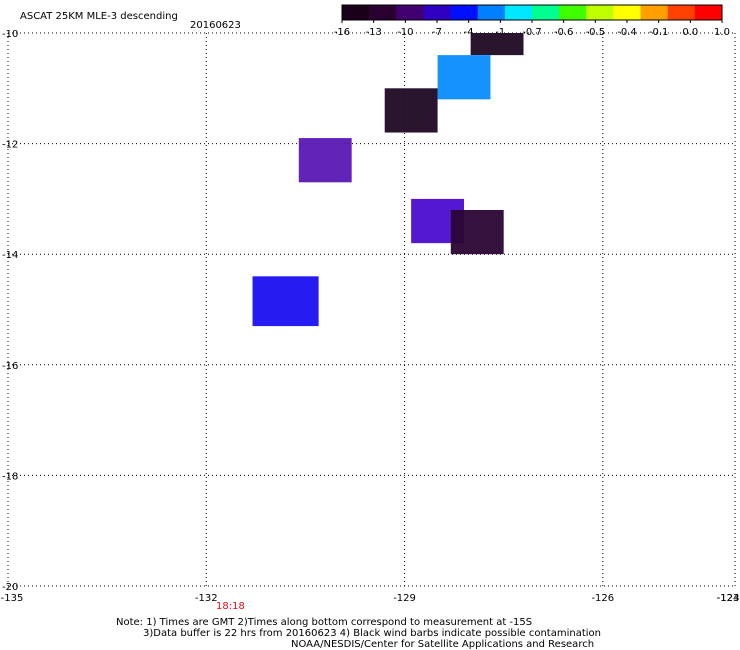 This screenshot has height=650, width=740. I want to click on lon-tick-label: -135, so click(12, 598).